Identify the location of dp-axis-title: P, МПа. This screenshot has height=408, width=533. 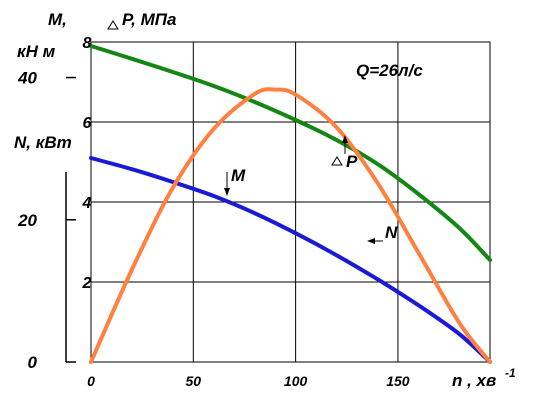
(141, 20).